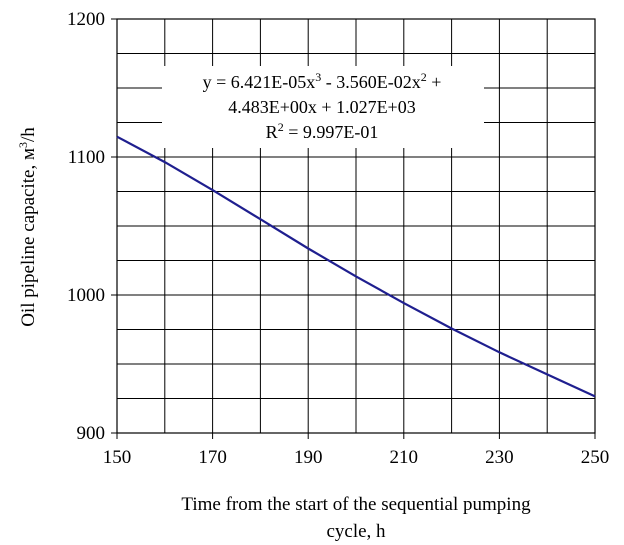 The height and width of the screenshot is (545, 624). What do you see at coordinates (117, 457) in the screenshot?
I see `x-tick-label-0: 150` at bounding box center [117, 457].